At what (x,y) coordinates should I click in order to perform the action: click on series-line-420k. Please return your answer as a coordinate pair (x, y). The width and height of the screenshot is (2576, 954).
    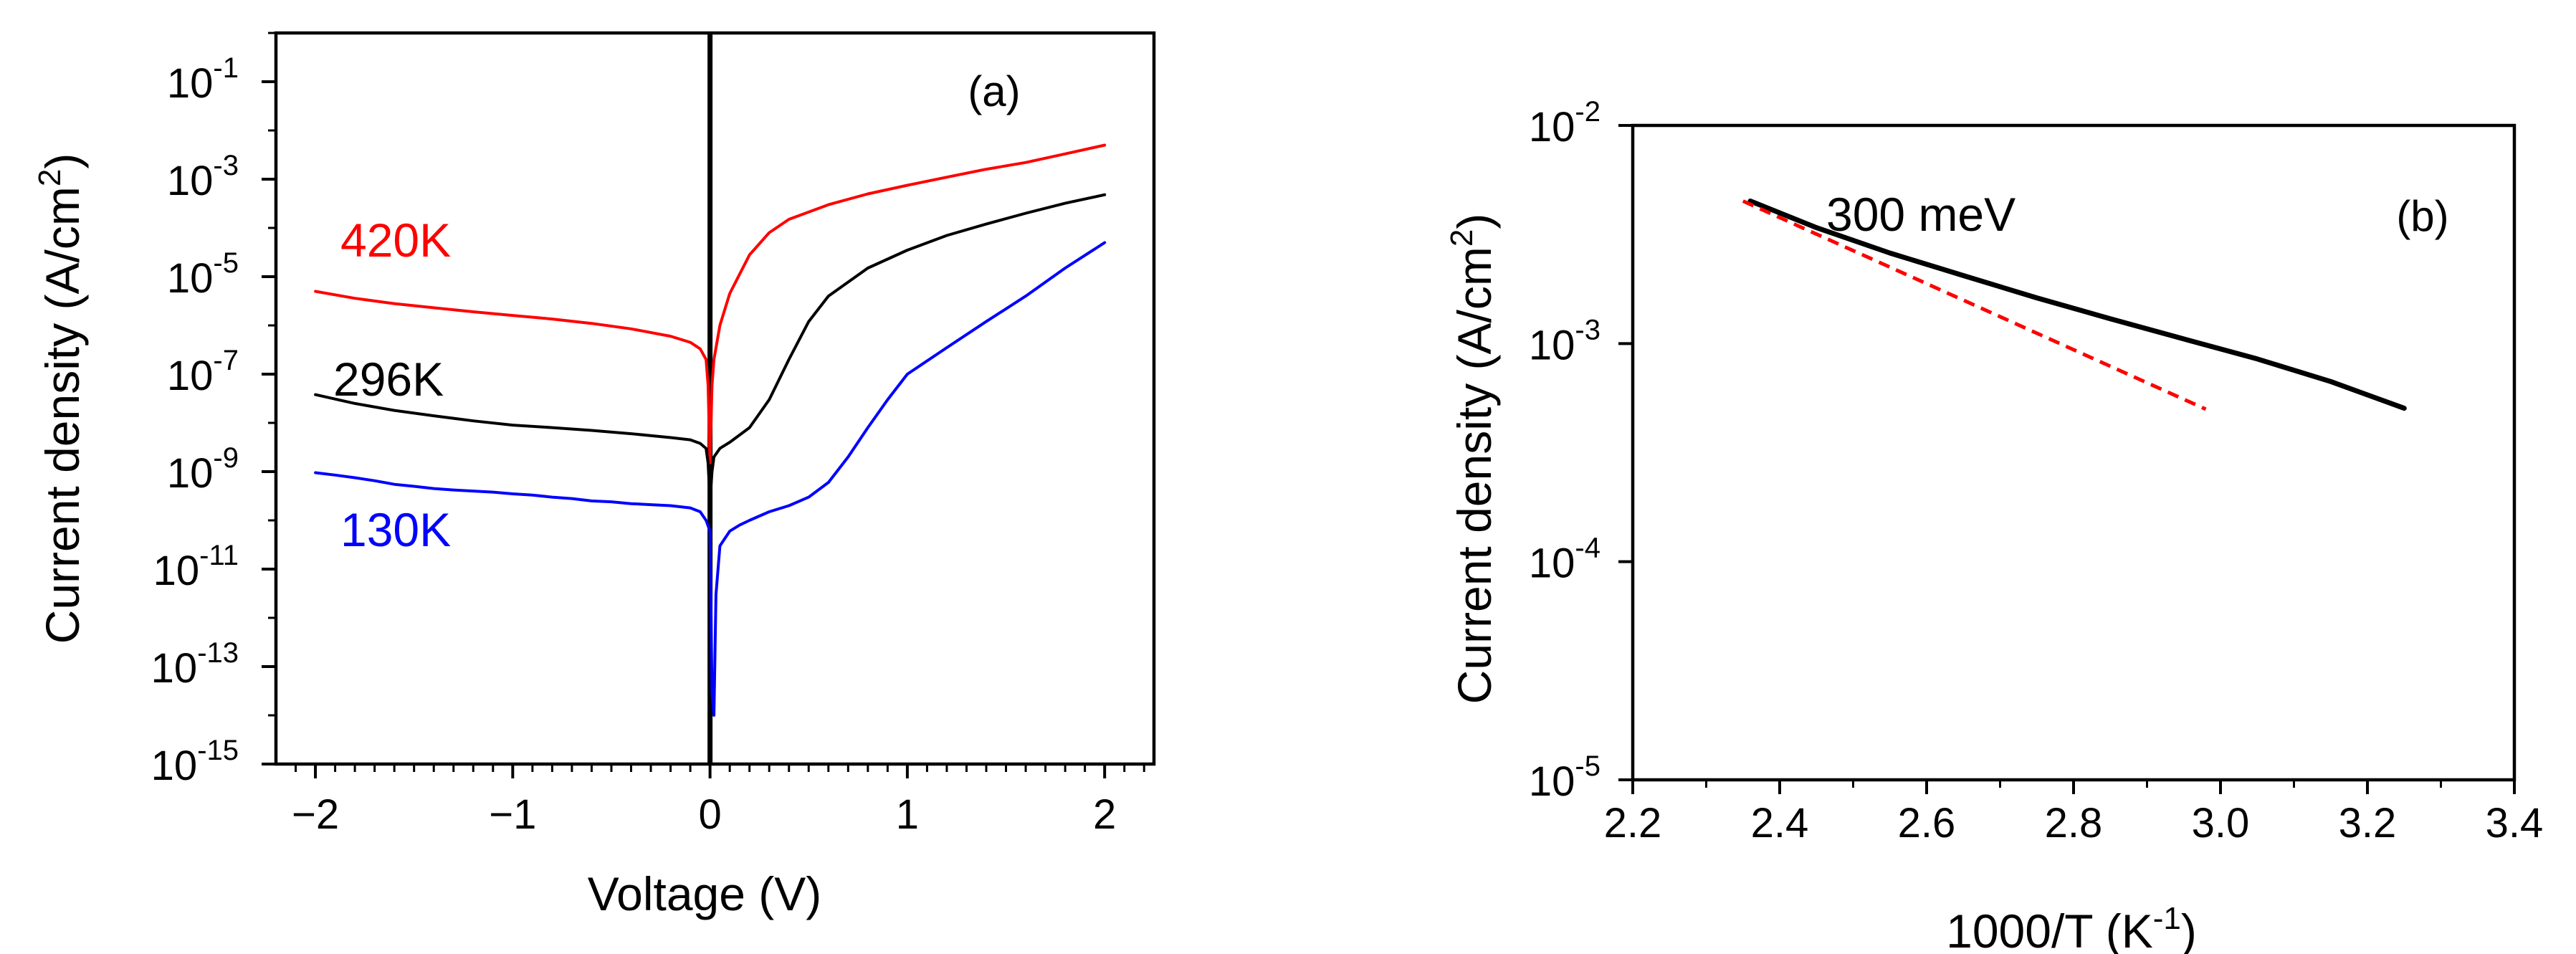
    Looking at the image, I should click on (710, 303).